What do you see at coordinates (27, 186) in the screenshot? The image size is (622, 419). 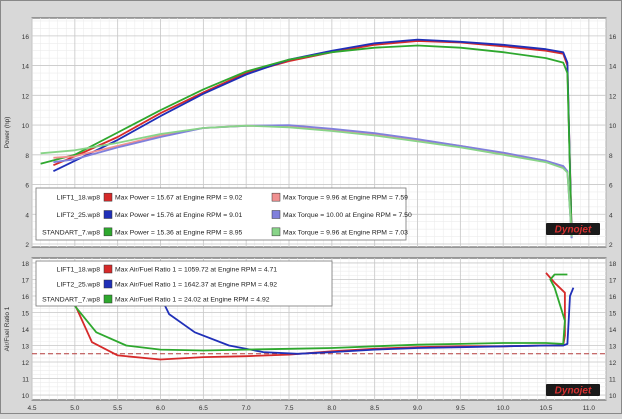 I see `y-tick-label-left: 6` at bounding box center [27, 186].